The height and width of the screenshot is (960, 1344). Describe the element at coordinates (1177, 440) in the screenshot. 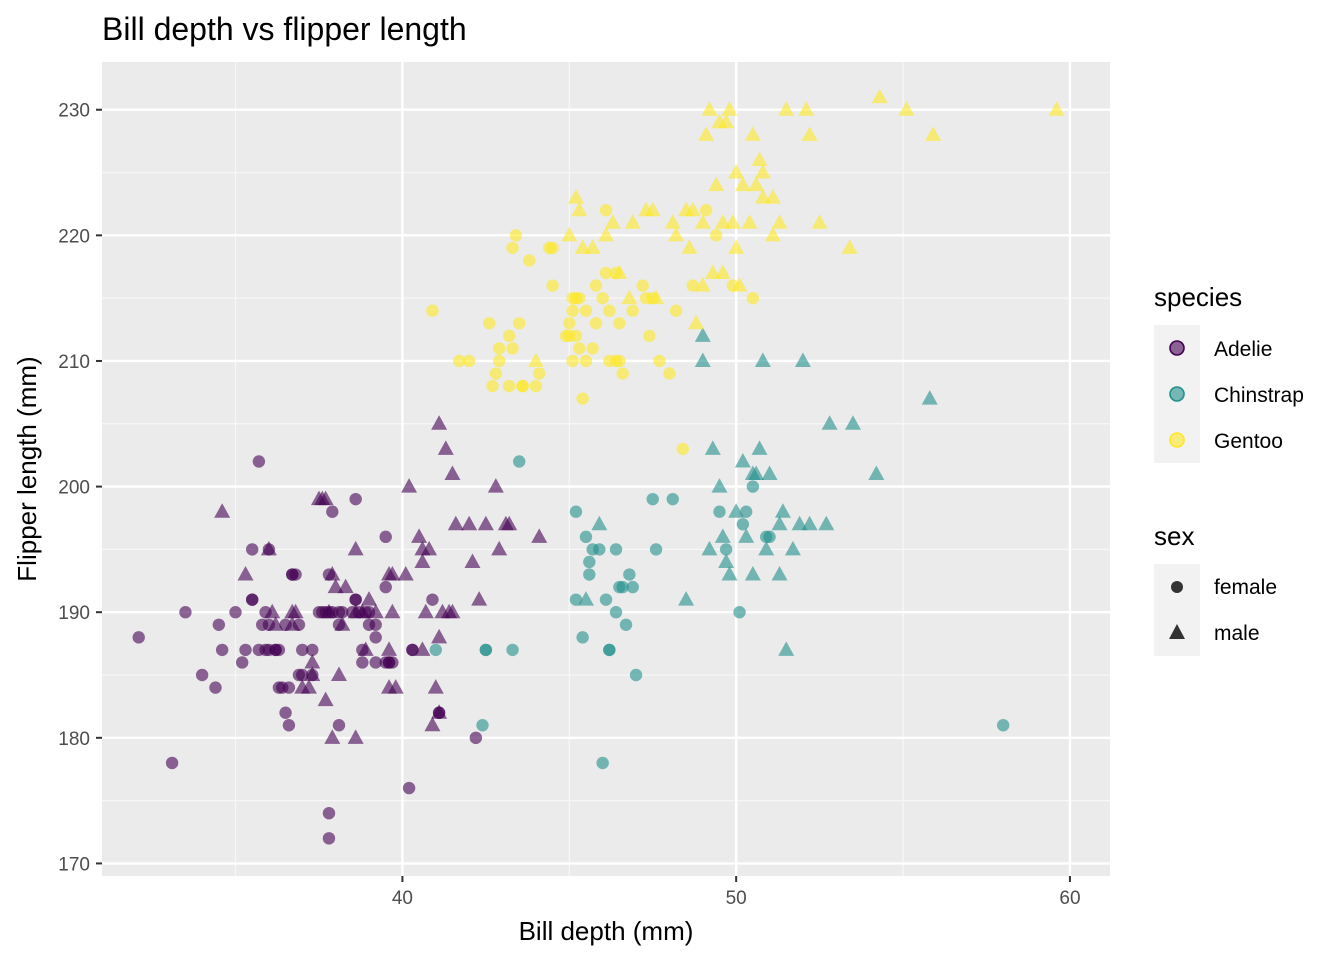

I see `legend-key-gentoo` at that location.